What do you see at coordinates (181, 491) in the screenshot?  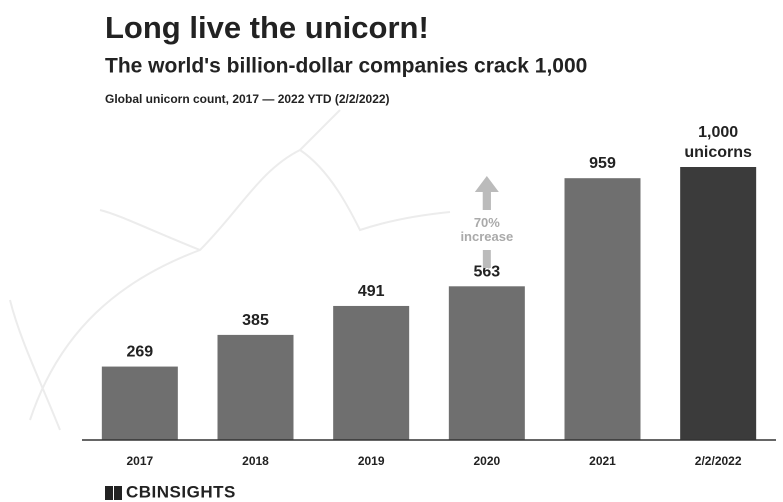 I see `source: CBINSIGHTS` at bounding box center [181, 491].